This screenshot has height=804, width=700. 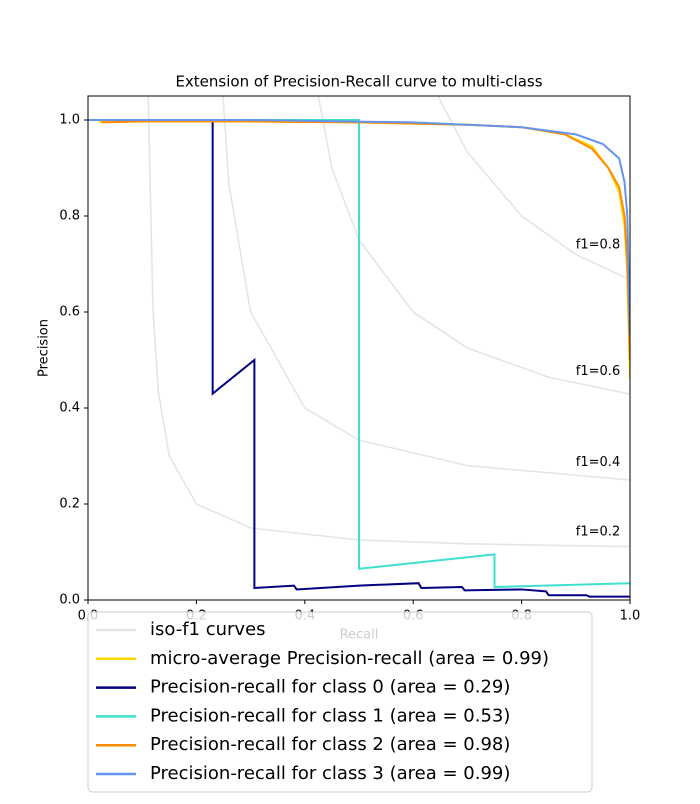 I want to click on y-tick-label: 0.4, so click(x=69, y=408).